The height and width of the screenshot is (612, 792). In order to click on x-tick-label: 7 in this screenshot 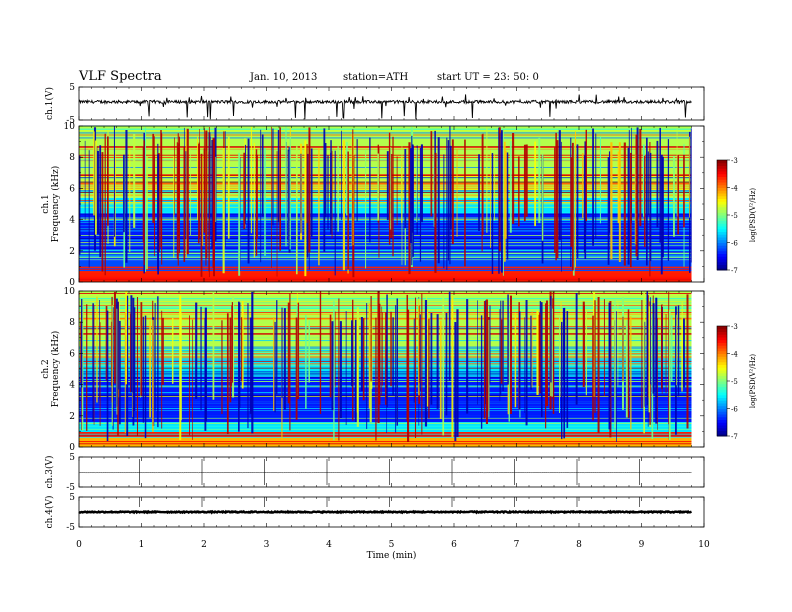, I will do `click(517, 545)`.